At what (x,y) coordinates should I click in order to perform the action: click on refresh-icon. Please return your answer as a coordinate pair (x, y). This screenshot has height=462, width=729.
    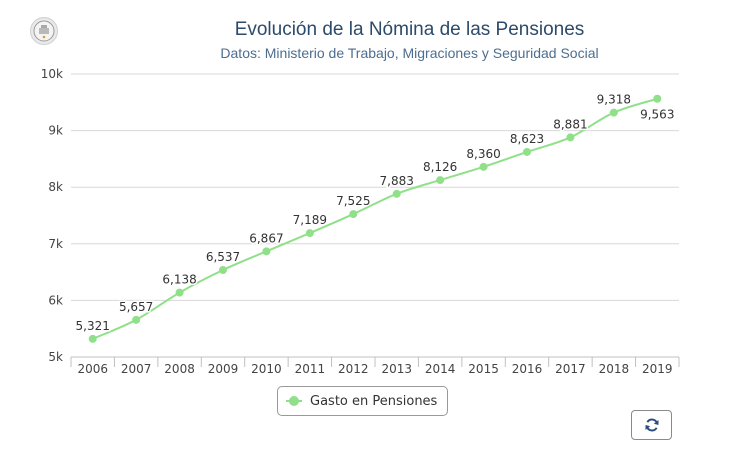
    Looking at the image, I should click on (651, 425).